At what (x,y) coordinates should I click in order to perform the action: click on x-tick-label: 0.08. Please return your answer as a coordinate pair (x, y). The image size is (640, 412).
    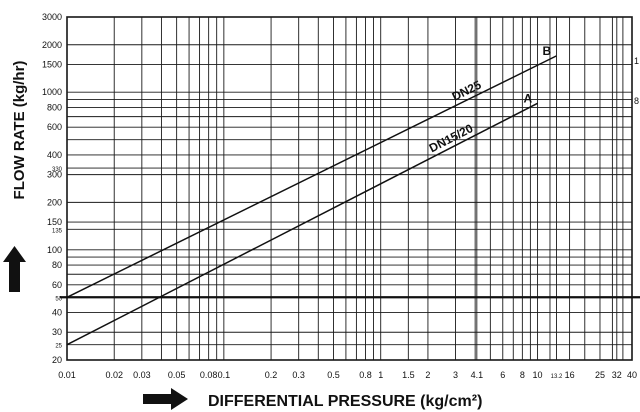
    Looking at the image, I should click on (209, 375).